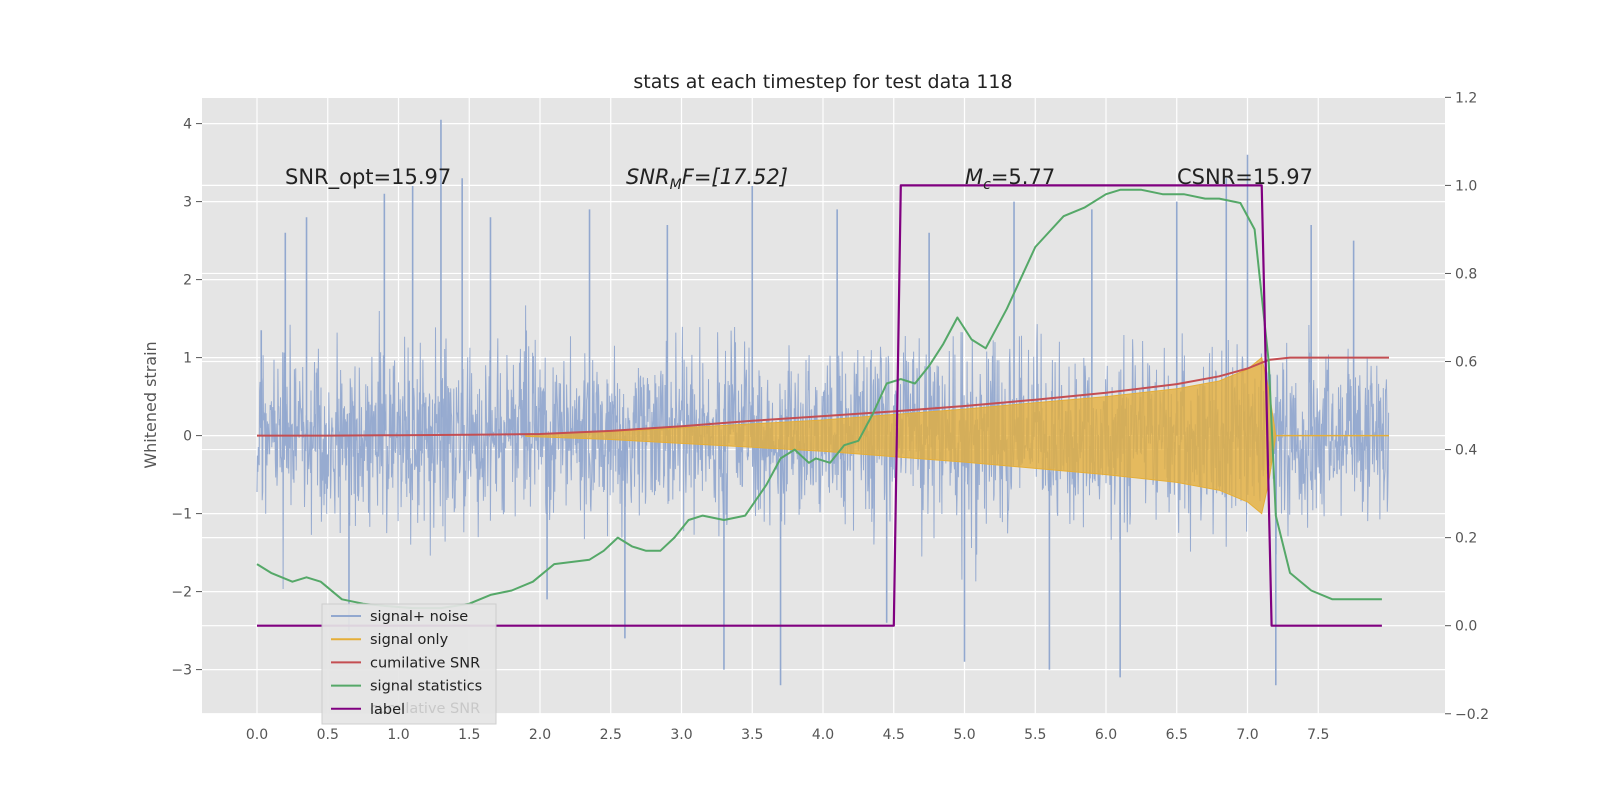 The height and width of the screenshot is (800, 1600). What do you see at coordinates (1472, 715) in the screenshot?
I see `y-right-tick-label: −0.2` at bounding box center [1472, 715].